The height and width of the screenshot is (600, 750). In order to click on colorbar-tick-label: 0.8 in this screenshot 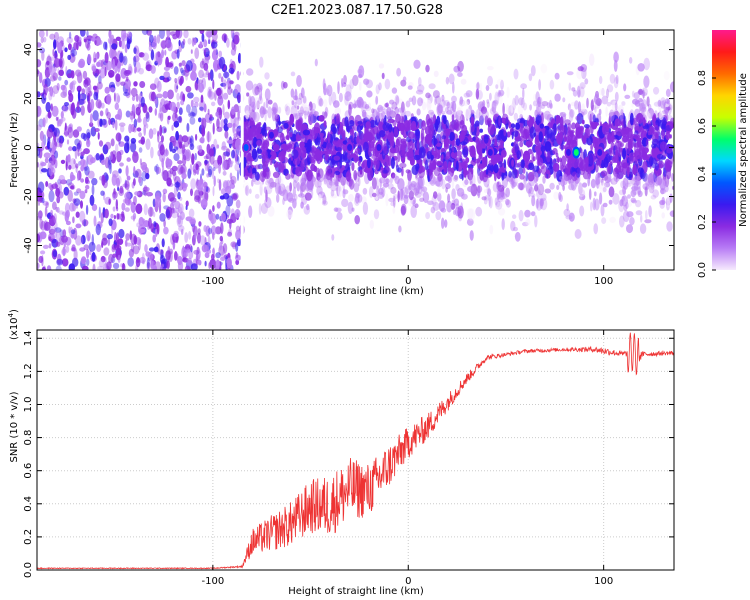, I will do `click(702, 78)`.